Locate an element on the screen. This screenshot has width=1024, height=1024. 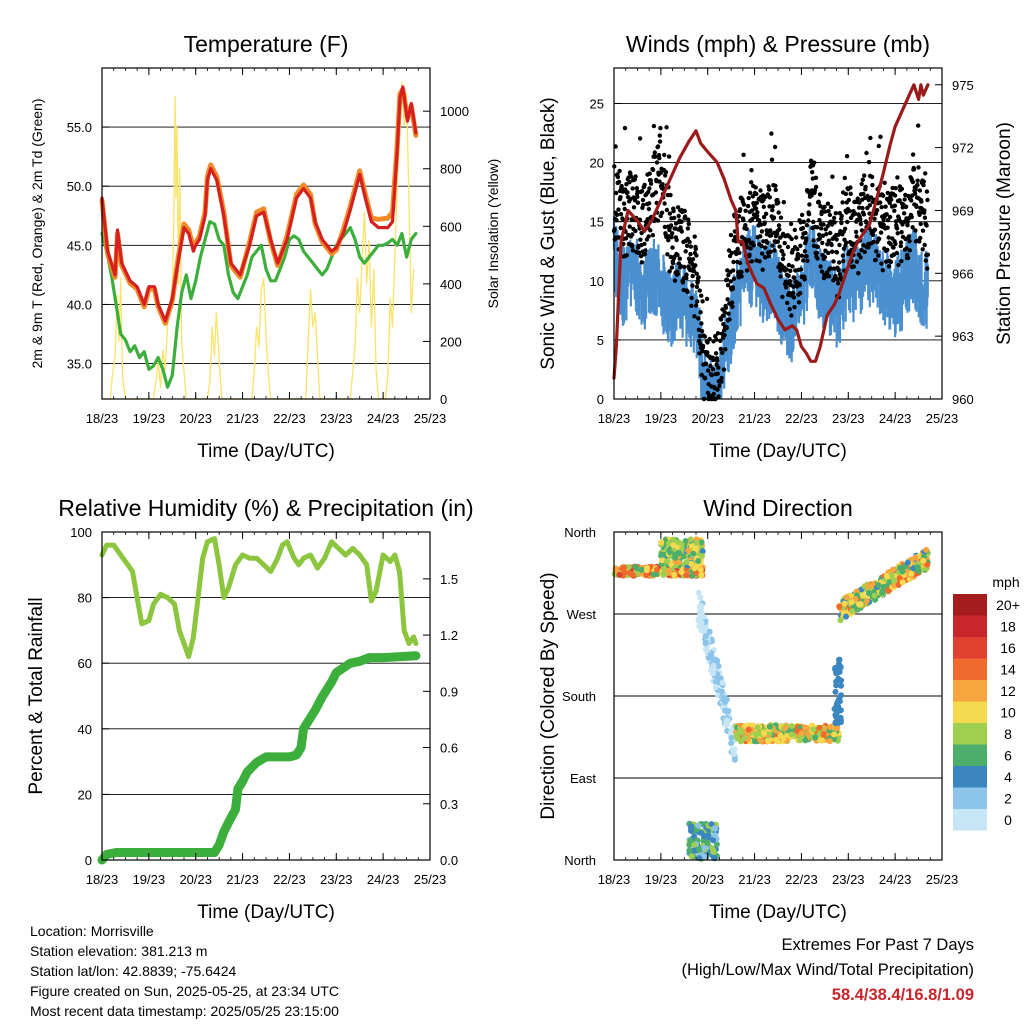
x-tick-label: 22/23 is located at coordinates (289, 879).